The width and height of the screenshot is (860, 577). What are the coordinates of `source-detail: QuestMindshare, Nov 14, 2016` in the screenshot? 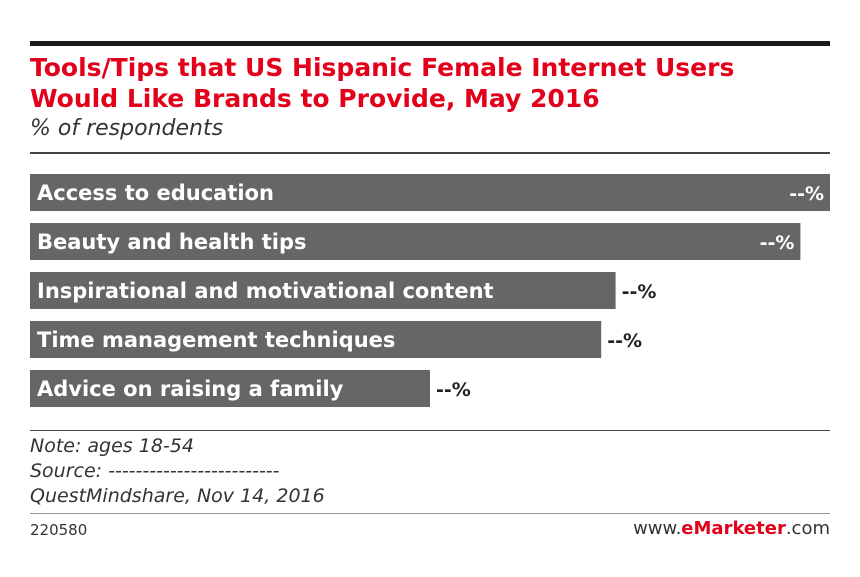 It's located at (177, 496).